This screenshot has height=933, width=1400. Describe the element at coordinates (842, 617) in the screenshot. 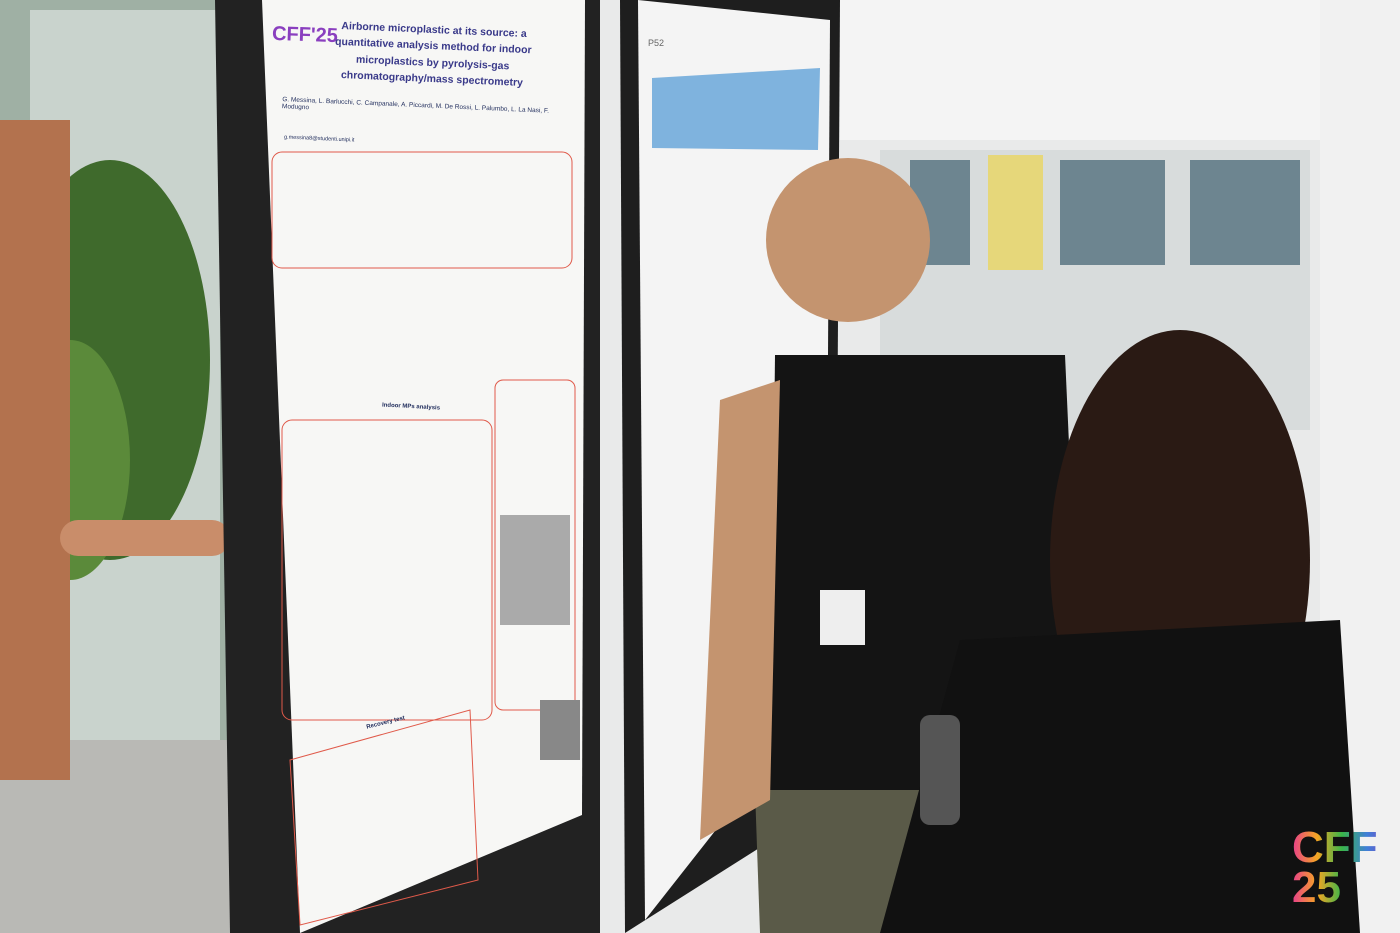

I see `badge` at that location.